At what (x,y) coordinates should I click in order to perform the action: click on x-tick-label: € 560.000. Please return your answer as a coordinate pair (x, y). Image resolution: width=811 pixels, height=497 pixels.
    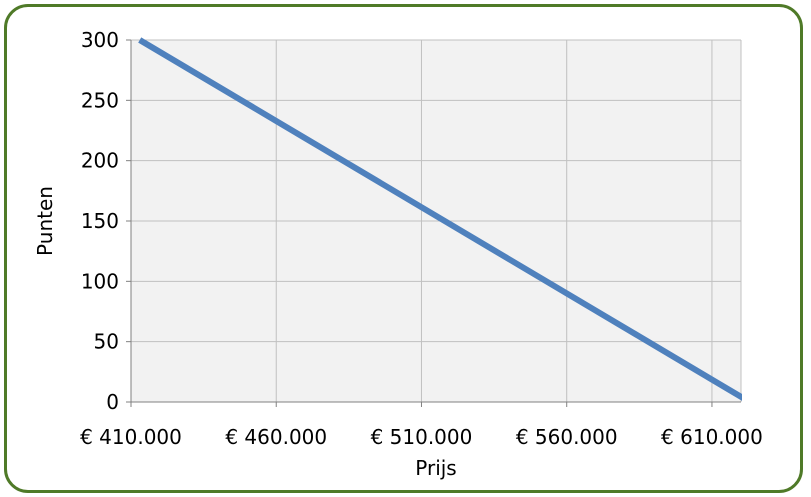
    Looking at the image, I should click on (567, 437).